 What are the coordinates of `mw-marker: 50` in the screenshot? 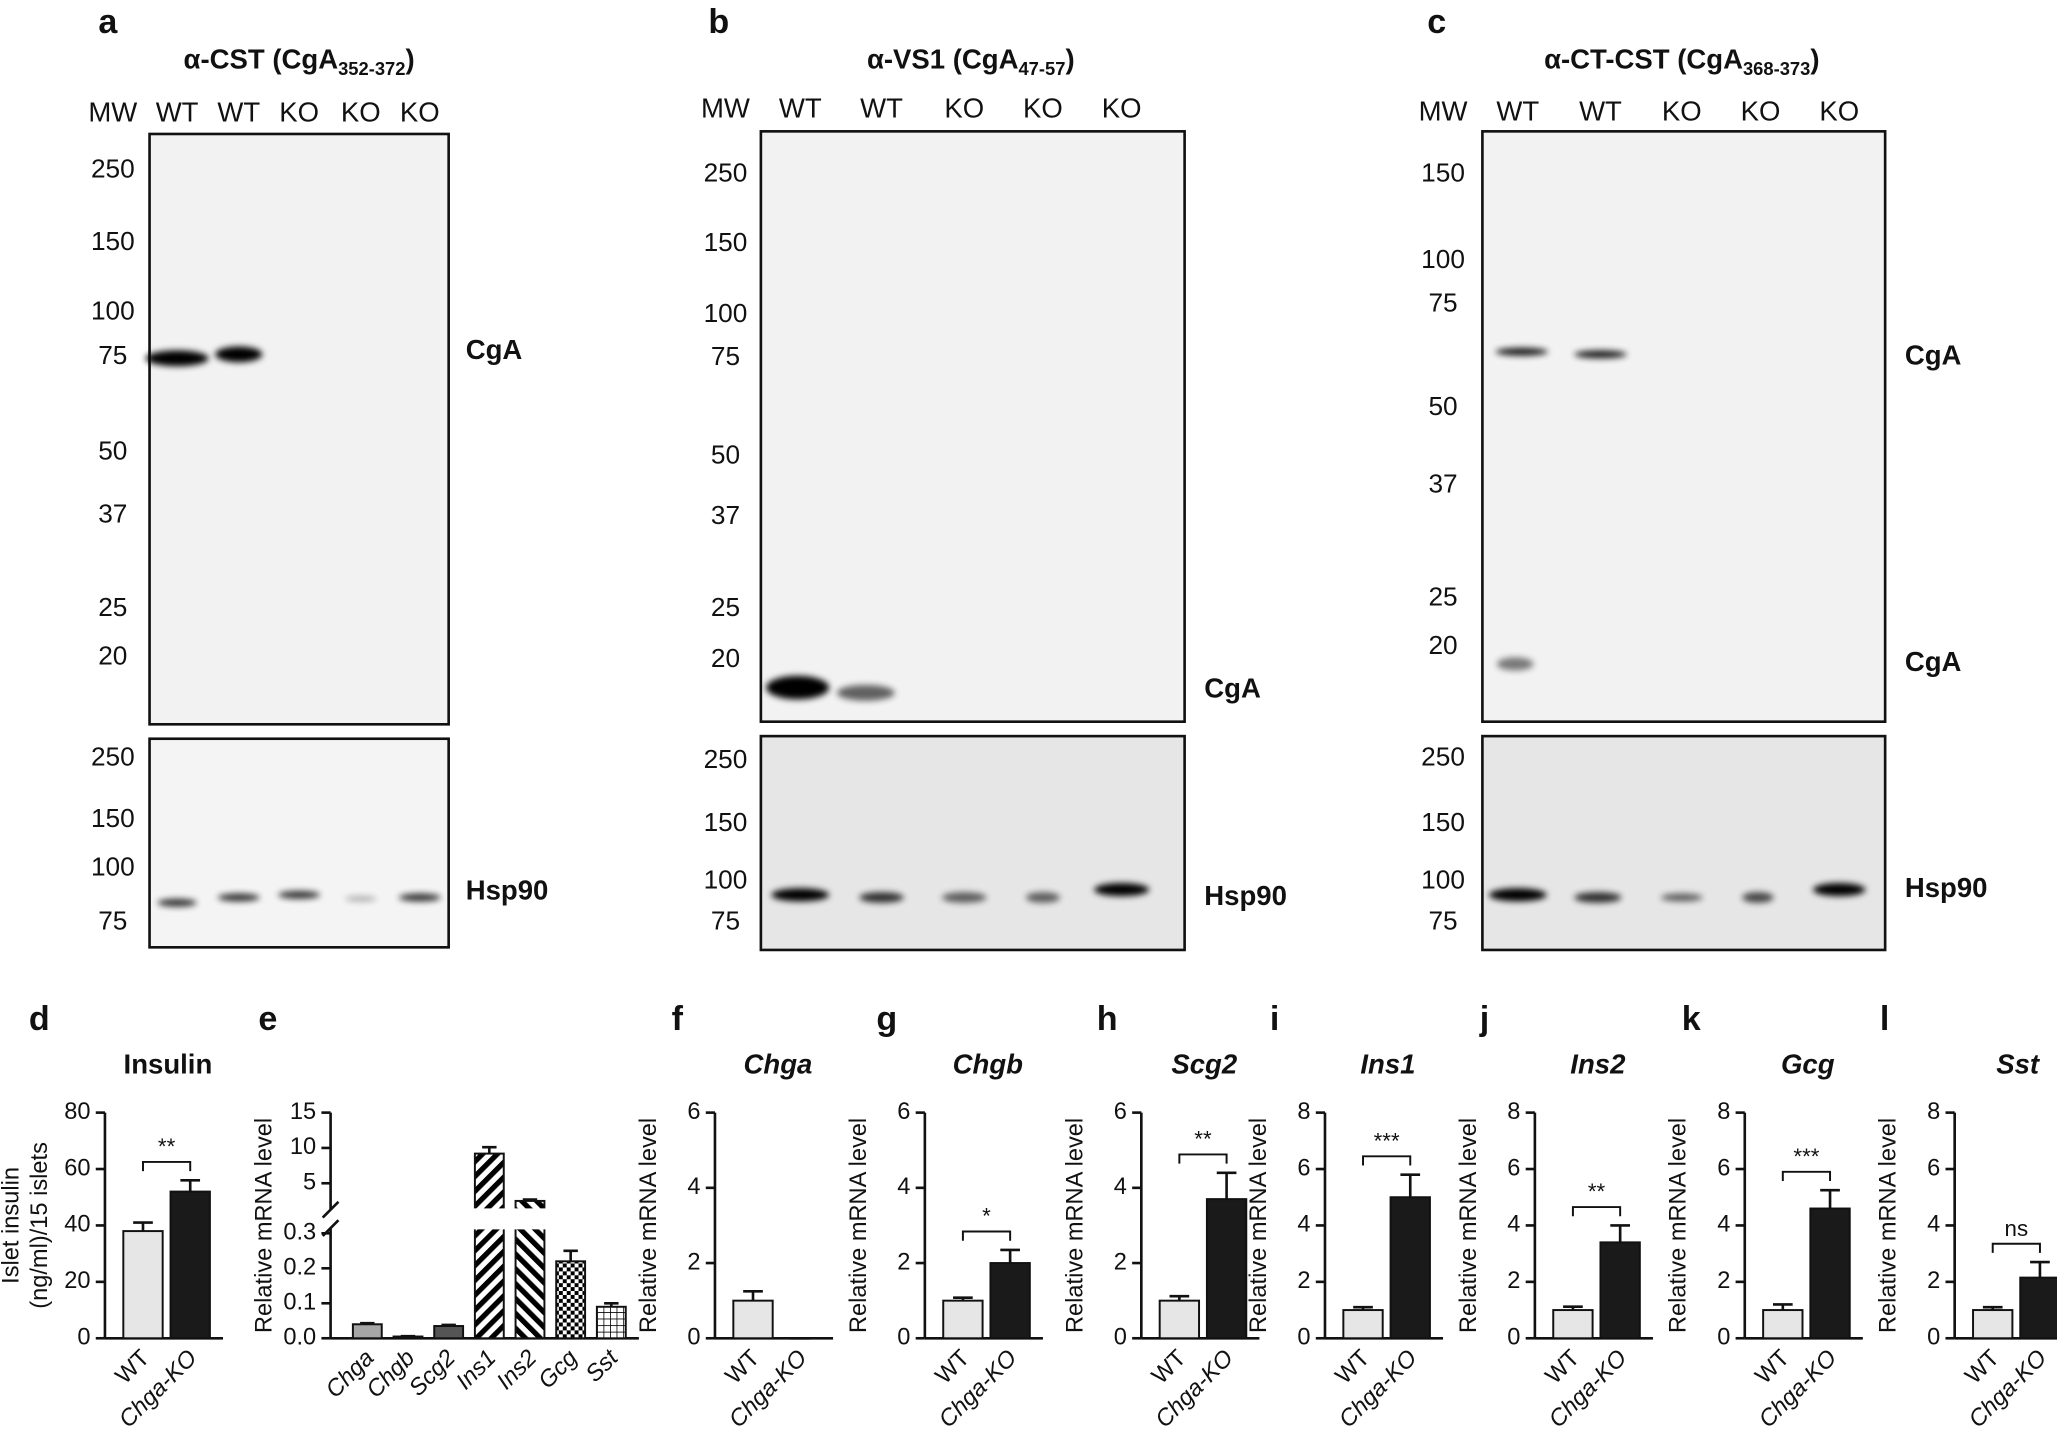 It's located at (1442, 406).